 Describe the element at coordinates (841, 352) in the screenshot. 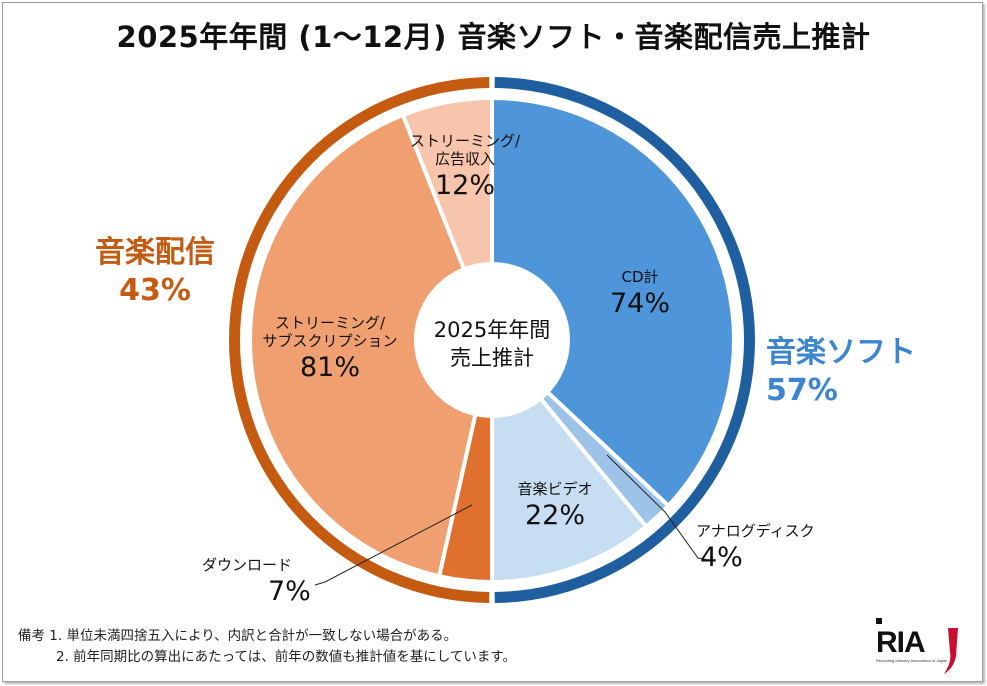

I see `group-name: 音楽ソフト` at that location.